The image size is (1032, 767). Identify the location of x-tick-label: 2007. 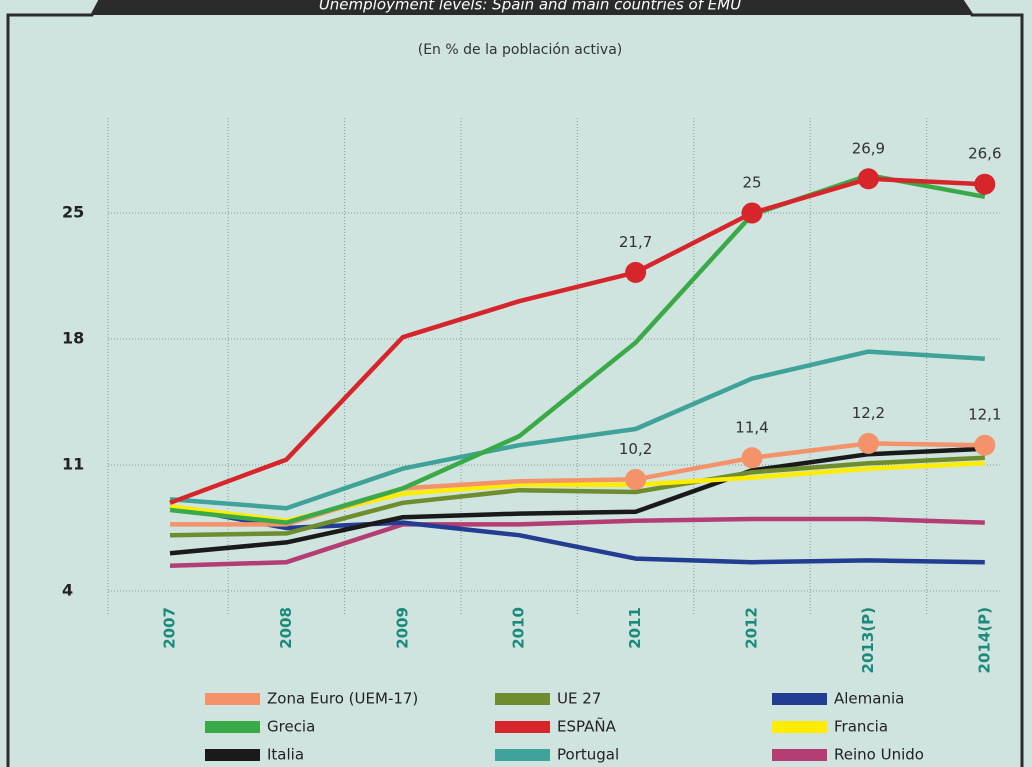
(170, 628).